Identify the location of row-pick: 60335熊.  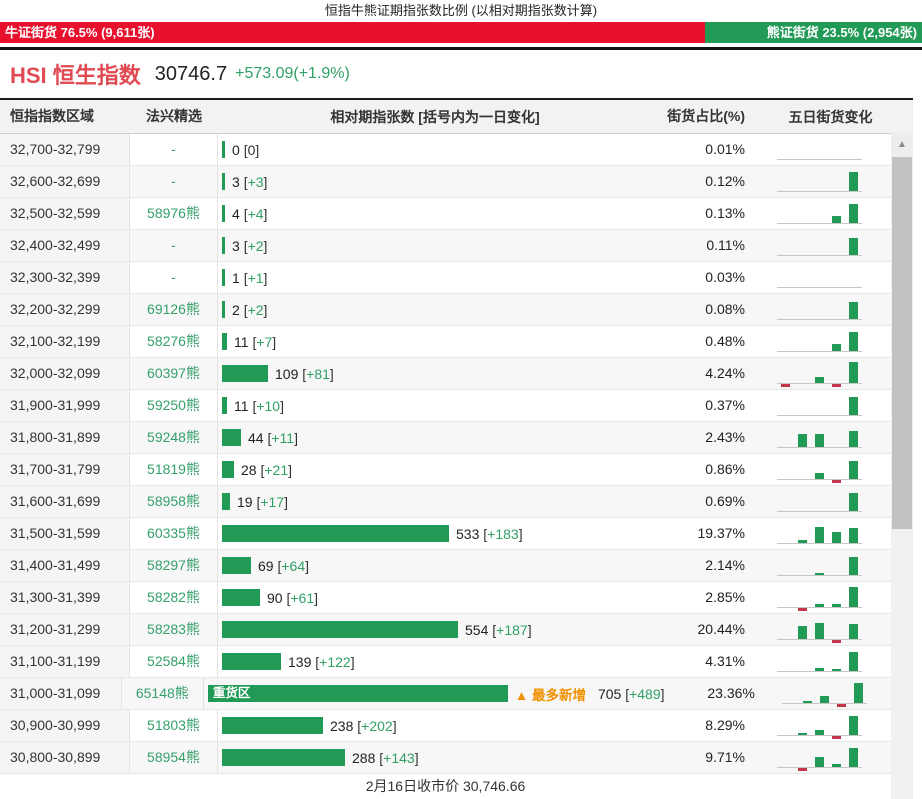
(174, 533).